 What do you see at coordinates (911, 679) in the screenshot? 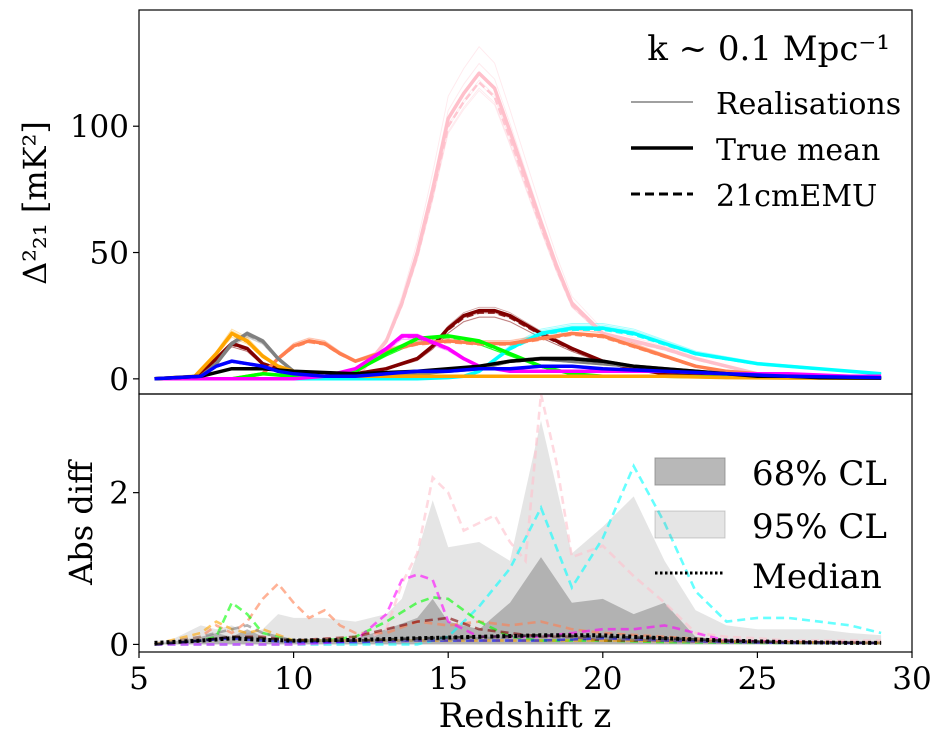
I see `x-tick-label: 30` at bounding box center [911, 679].